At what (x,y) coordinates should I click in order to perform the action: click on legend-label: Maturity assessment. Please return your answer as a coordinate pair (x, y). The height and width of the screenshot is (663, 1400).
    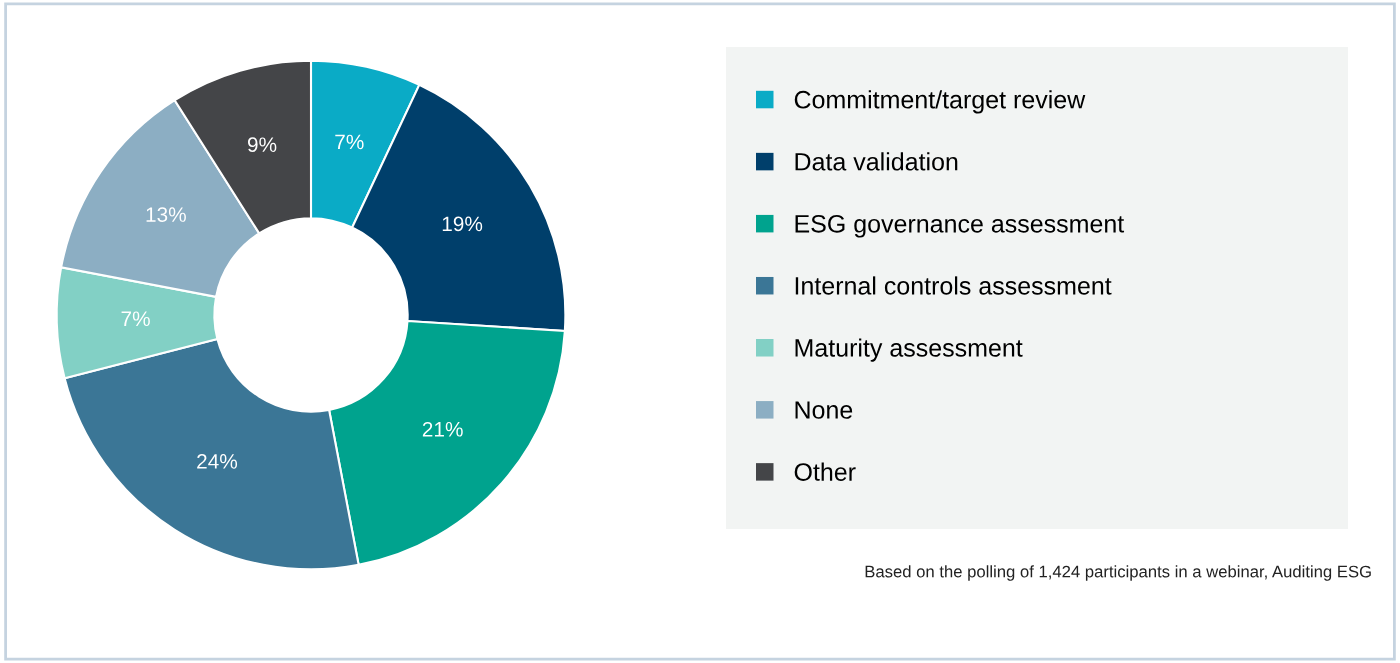
    Looking at the image, I should click on (909, 350).